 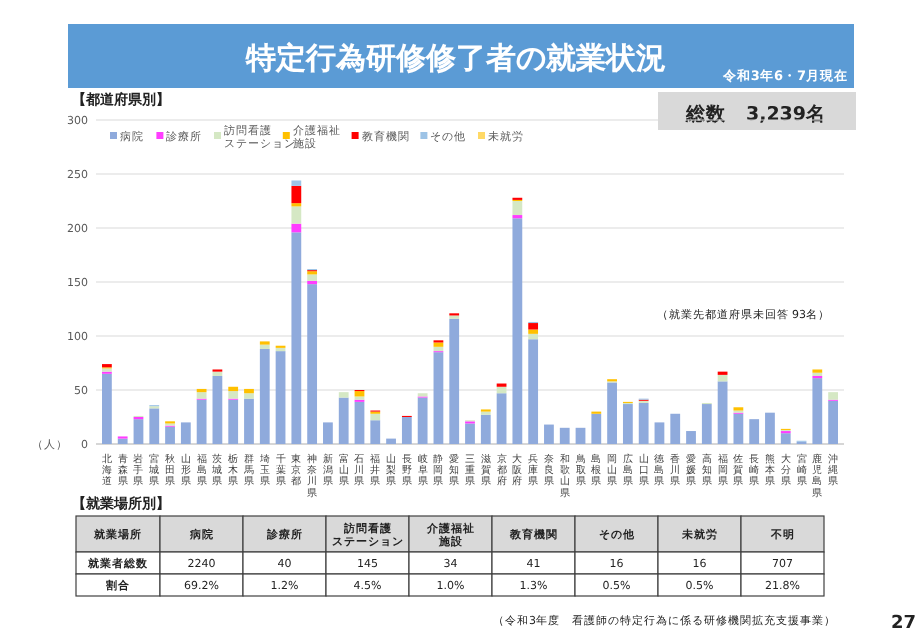 What do you see at coordinates (455, 58) in the screenshot?
I see `chart-title: 特定行為研修修了者の就業状況` at bounding box center [455, 58].